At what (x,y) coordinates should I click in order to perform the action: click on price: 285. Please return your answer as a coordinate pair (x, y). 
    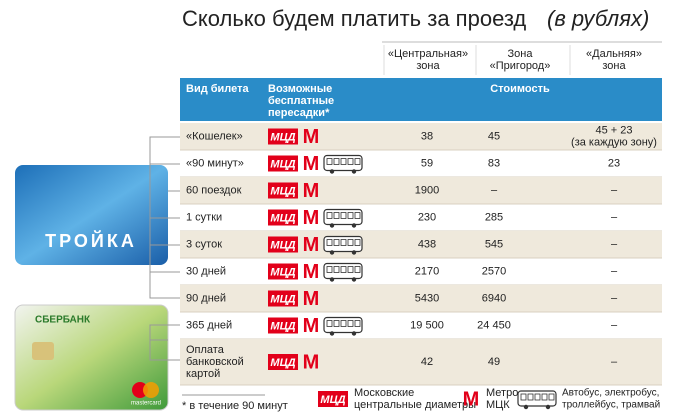
    Looking at the image, I should click on (494, 217).